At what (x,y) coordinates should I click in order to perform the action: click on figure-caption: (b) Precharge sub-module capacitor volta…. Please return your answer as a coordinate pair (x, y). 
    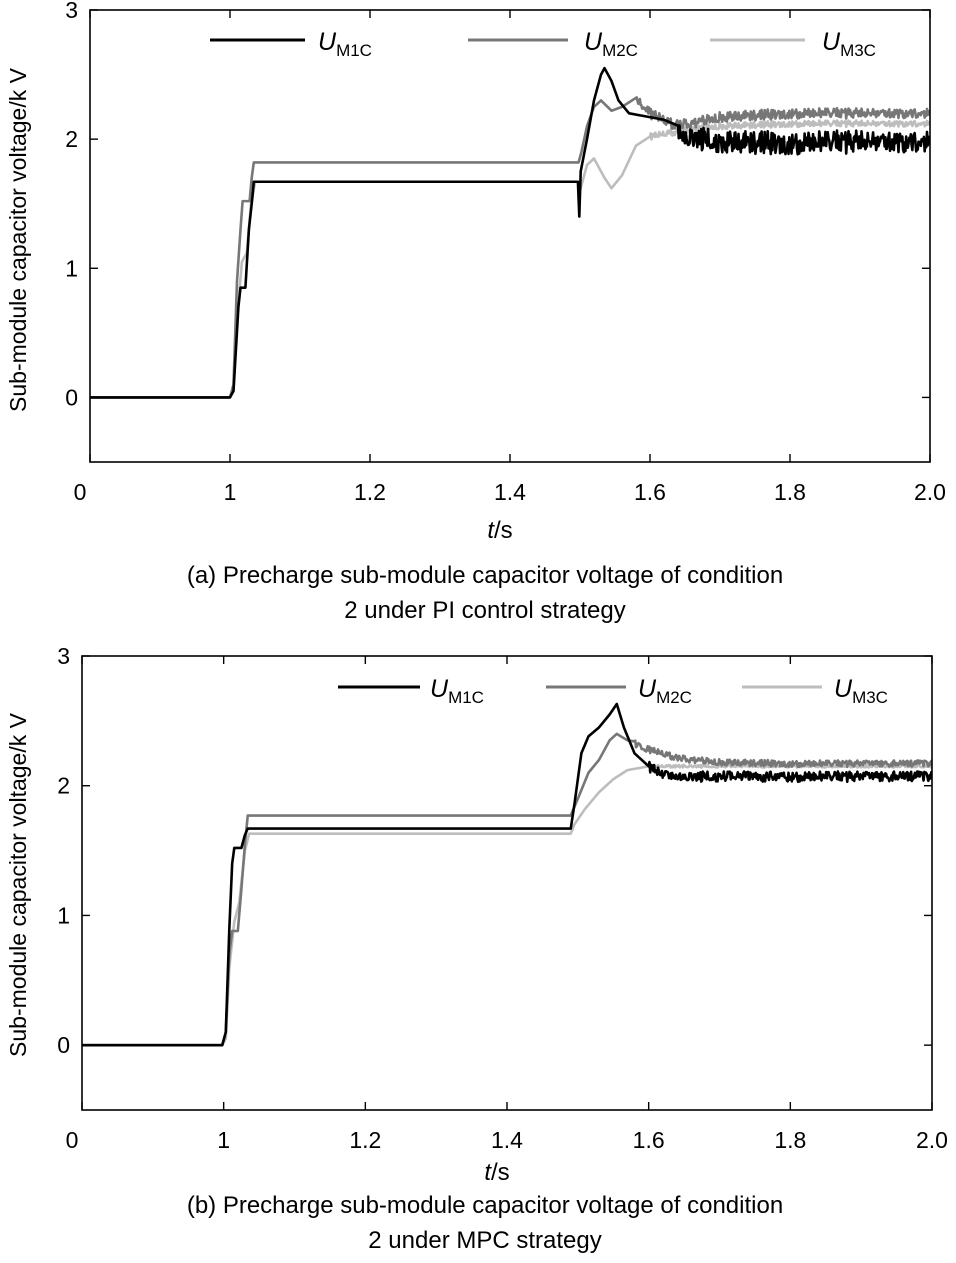
    Looking at the image, I should click on (485, 1205).